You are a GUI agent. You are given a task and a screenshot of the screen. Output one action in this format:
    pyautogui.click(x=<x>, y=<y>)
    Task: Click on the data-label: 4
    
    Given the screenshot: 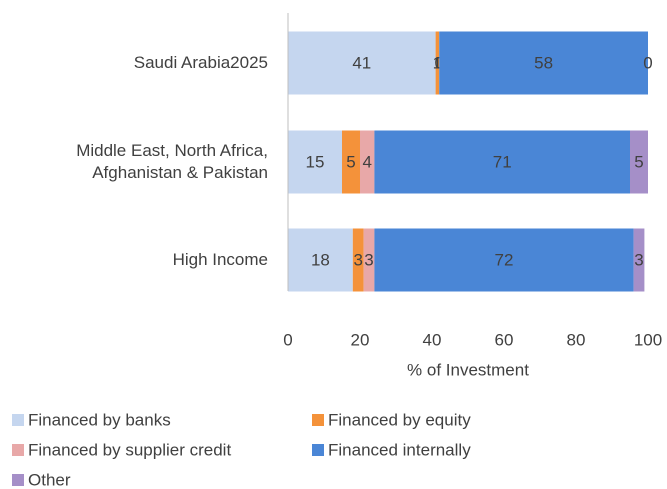 What is the action you would take?
    pyautogui.click(x=366, y=161)
    